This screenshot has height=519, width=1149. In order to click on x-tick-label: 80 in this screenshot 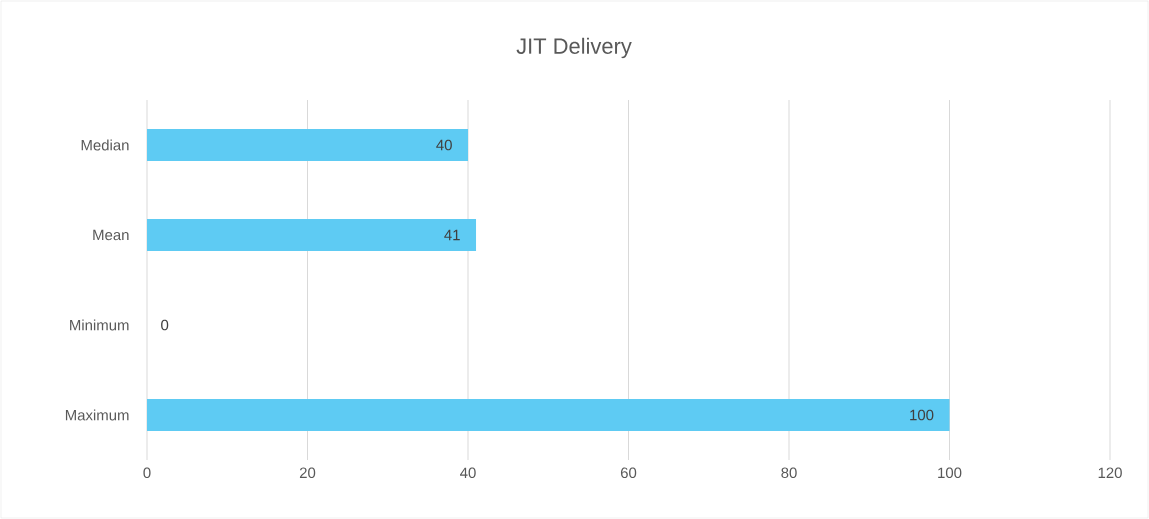, I will do `click(789, 473)`.